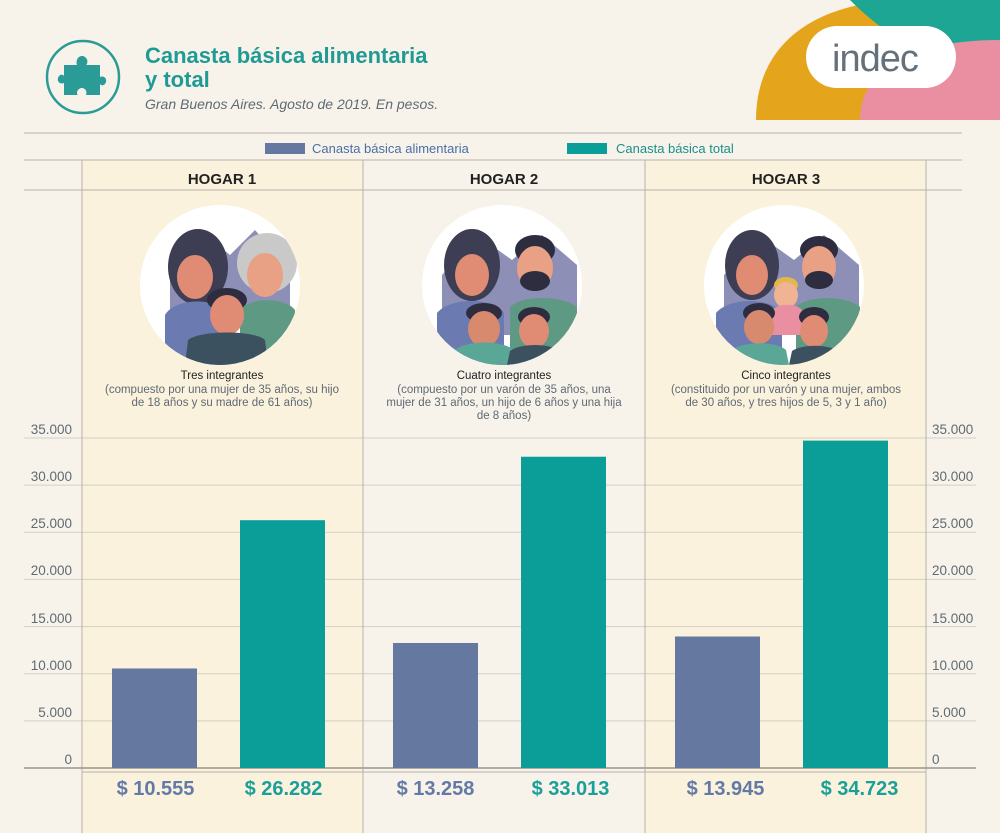  What do you see at coordinates (222, 179) in the screenshot?
I see `hogar-1-title: HOGAR 1` at bounding box center [222, 179].